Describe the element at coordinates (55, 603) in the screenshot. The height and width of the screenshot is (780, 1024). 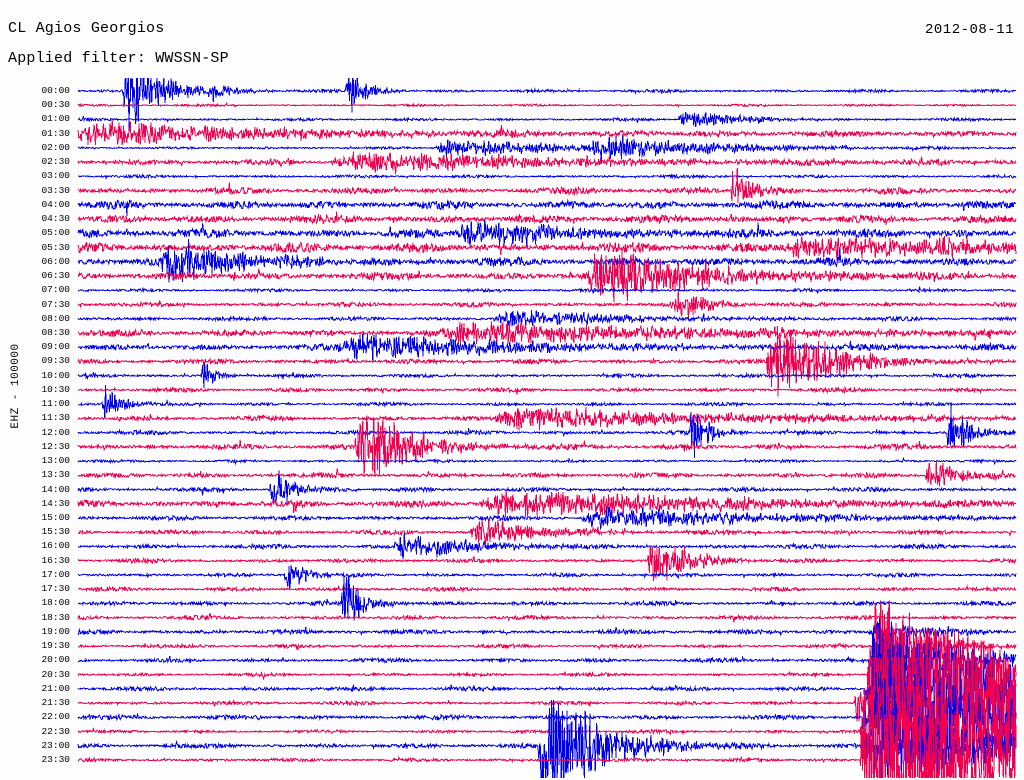
I see `time-tick-label: 18:00` at that location.